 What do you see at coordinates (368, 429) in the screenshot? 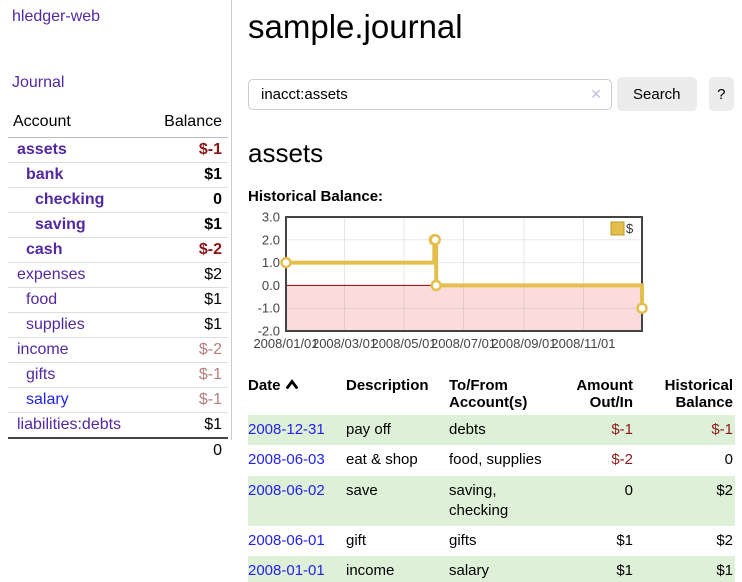
I see `transaction-description: pay off` at bounding box center [368, 429].